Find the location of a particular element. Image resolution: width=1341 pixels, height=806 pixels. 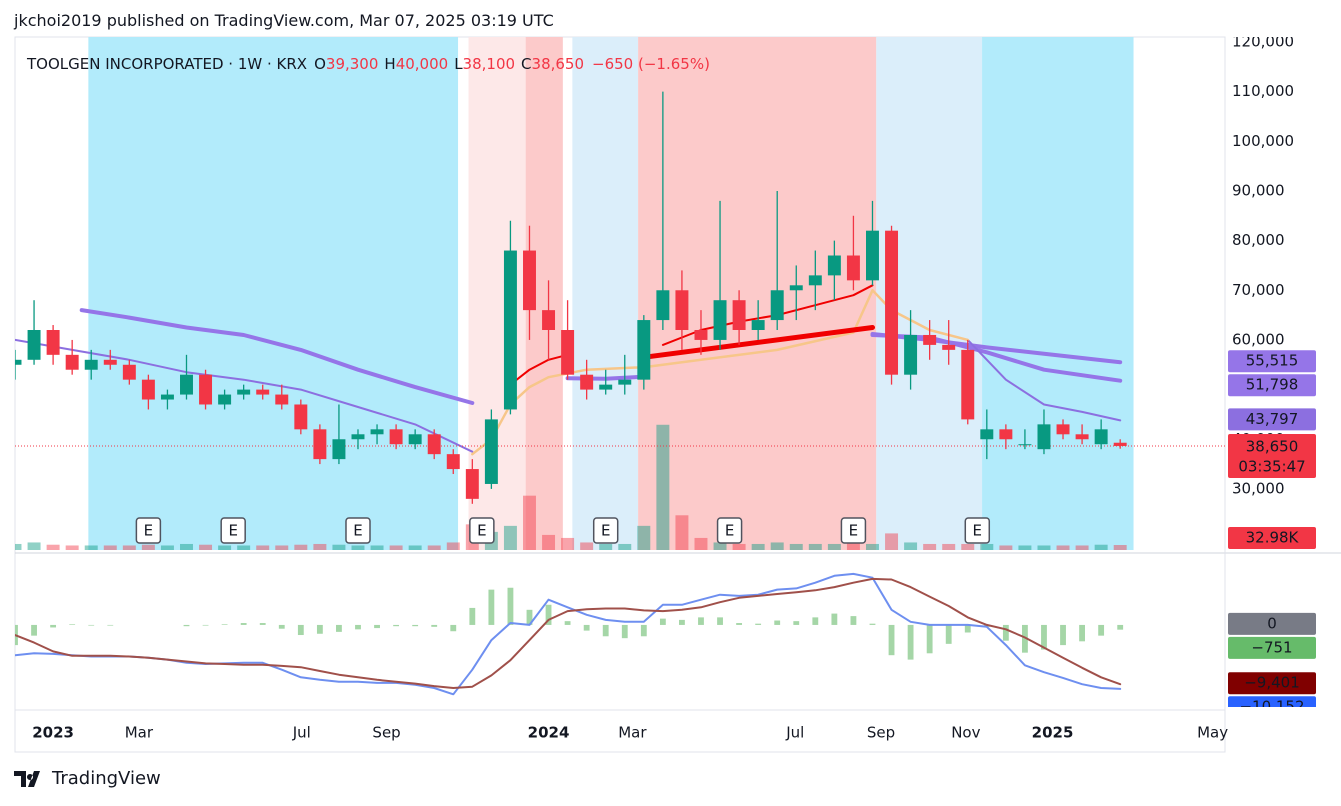

legend-key: L is located at coordinates (458, 64).